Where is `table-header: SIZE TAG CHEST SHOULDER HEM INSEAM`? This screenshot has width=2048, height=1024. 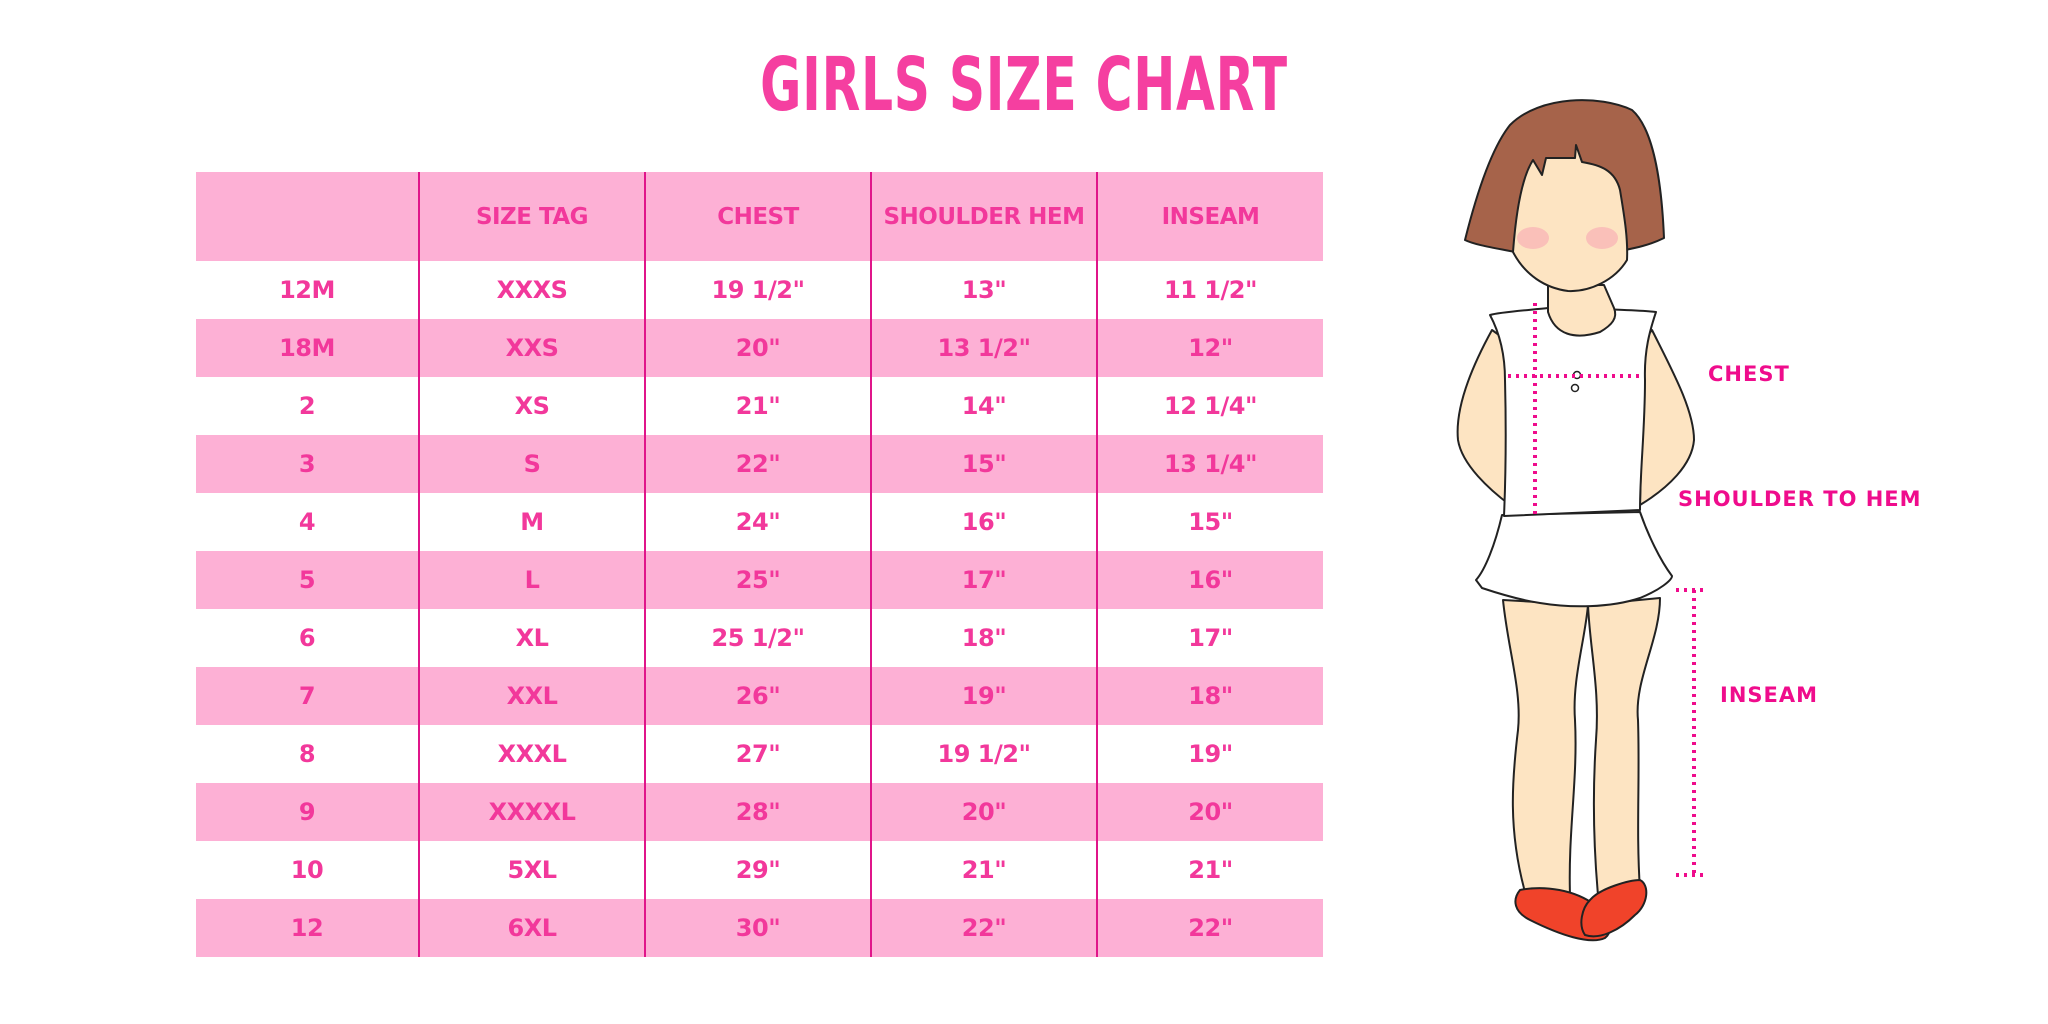 table-header: SIZE TAG CHEST SHOULDER HEM INSEAM is located at coordinates (759, 216).